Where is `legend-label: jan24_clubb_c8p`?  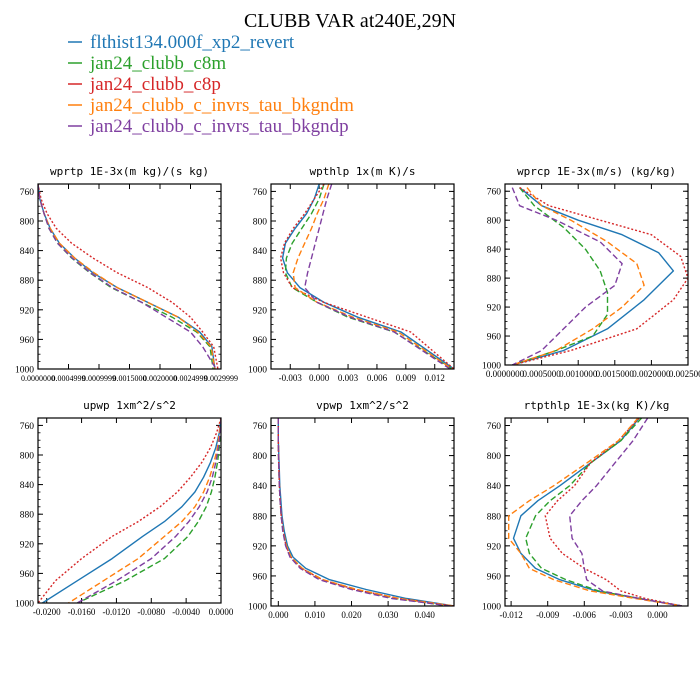 legend-label: jan24_clubb_c8p is located at coordinates (155, 84).